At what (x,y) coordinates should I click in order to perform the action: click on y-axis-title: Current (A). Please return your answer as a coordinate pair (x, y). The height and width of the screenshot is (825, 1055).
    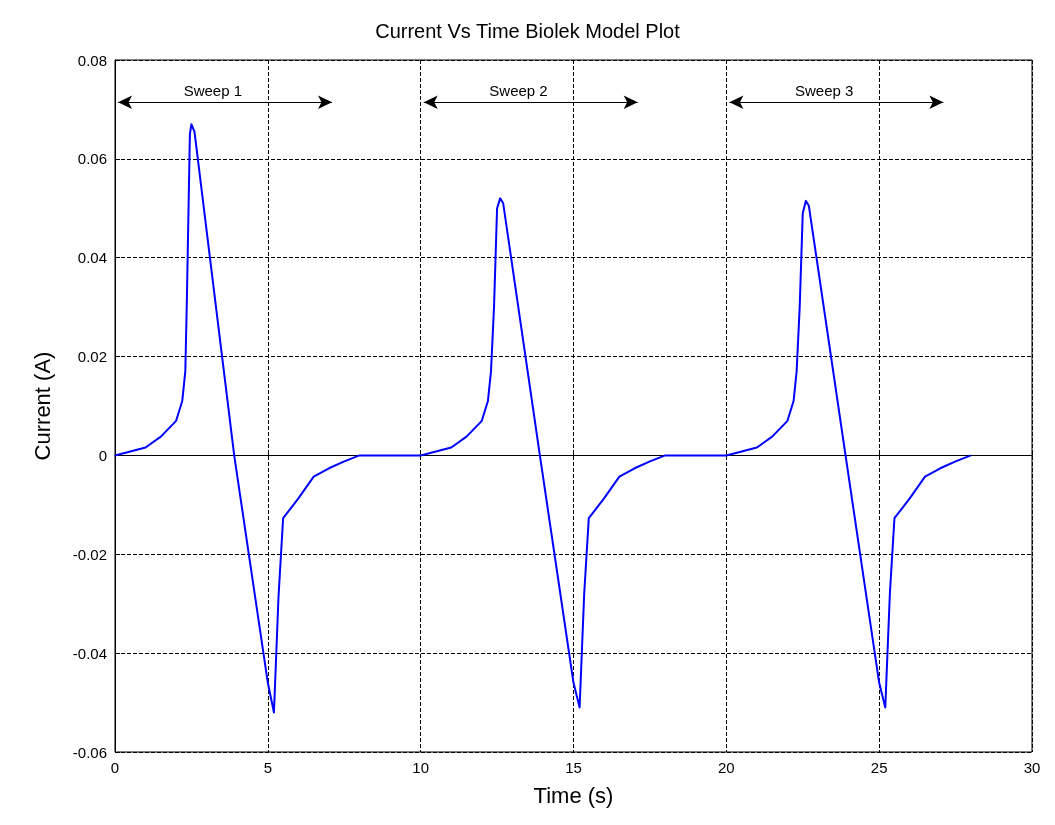
    Looking at the image, I should click on (42, 406).